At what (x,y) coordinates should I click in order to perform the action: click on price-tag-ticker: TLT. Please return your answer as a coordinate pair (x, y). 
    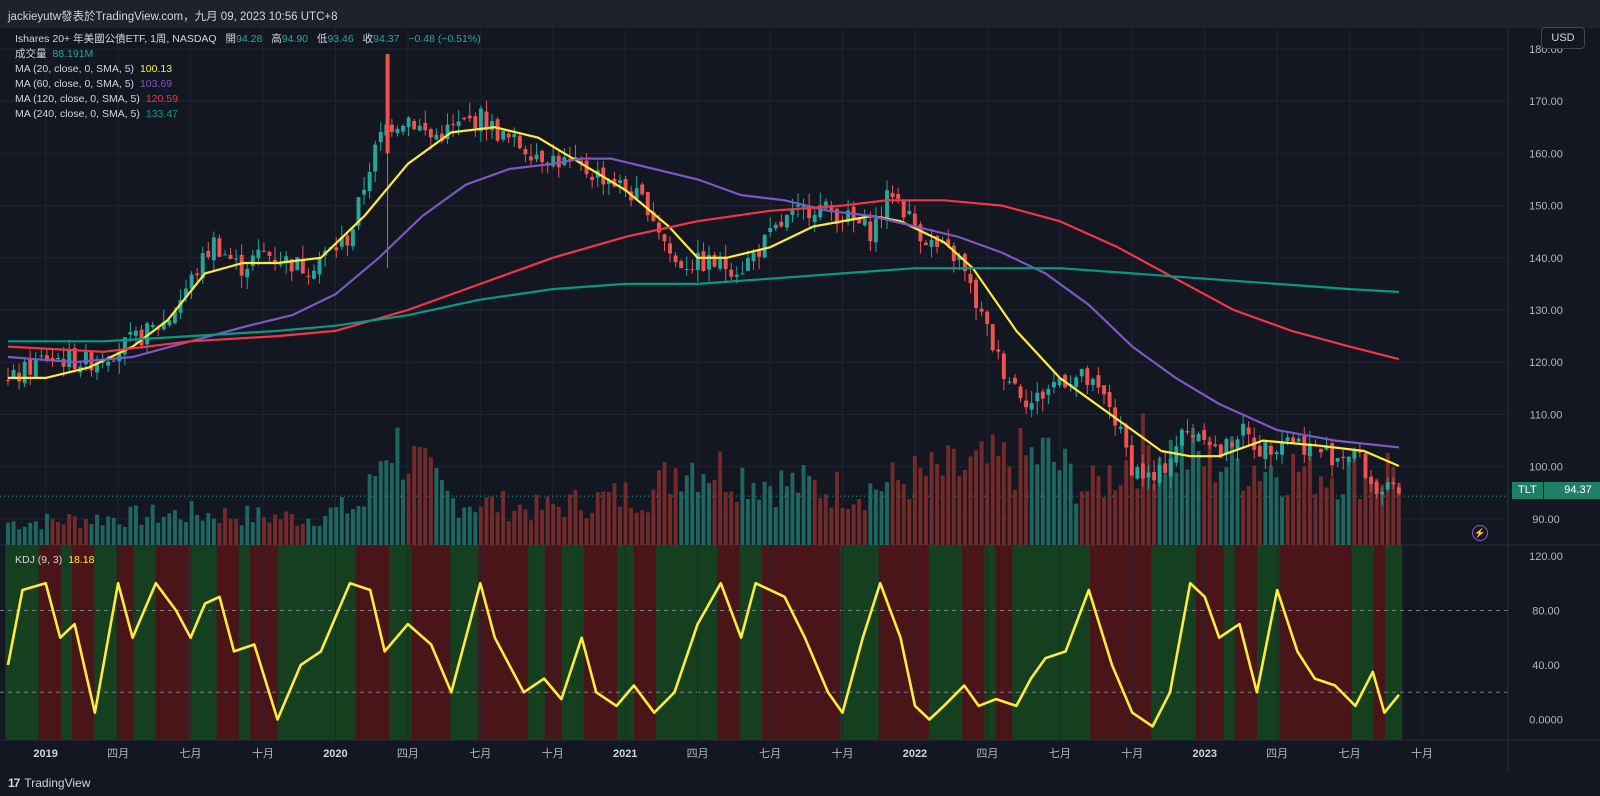
    Looking at the image, I should click on (1527, 490).